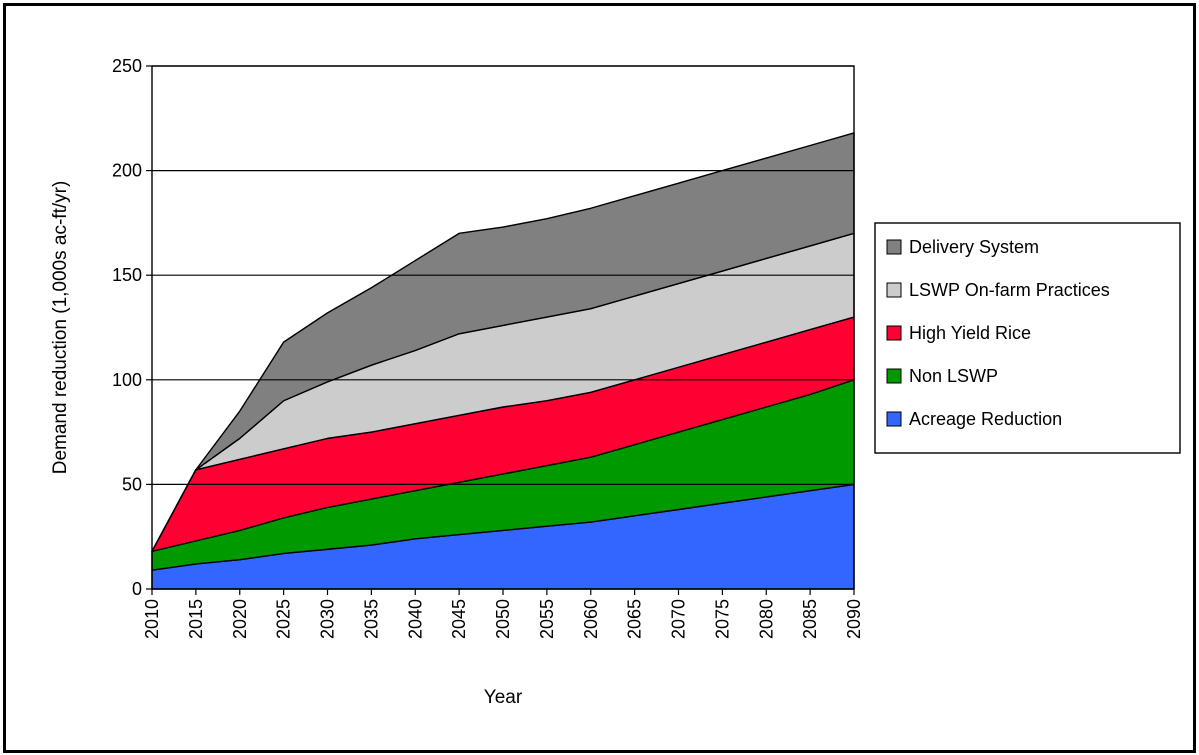 This screenshot has width=1199, height=755. I want to click on x-tick-label: 2080, so click(766, 619).